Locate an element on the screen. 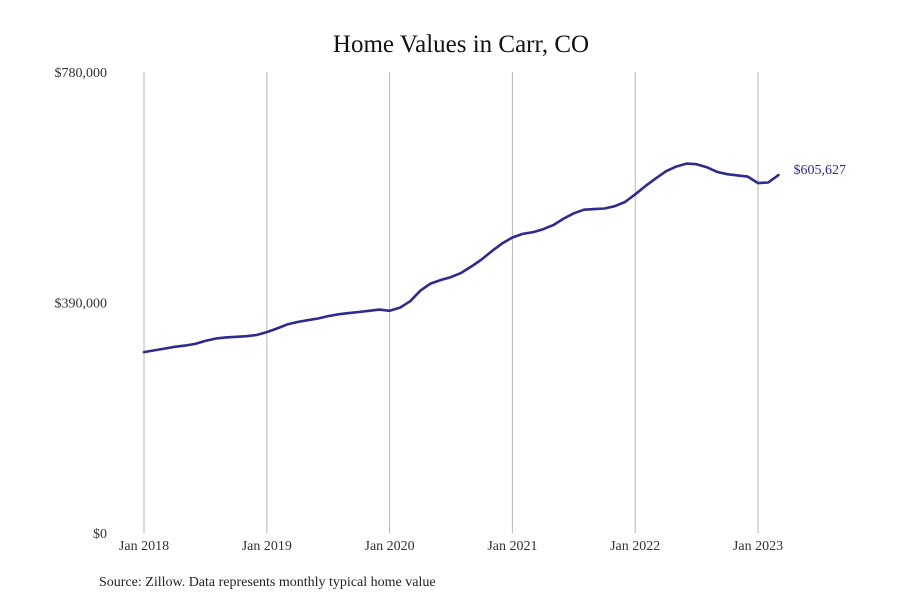 Image resolution: width=900 pixels, height=600 pixels. y-tick-label: $780,000 is located at coordinates (81, 73).